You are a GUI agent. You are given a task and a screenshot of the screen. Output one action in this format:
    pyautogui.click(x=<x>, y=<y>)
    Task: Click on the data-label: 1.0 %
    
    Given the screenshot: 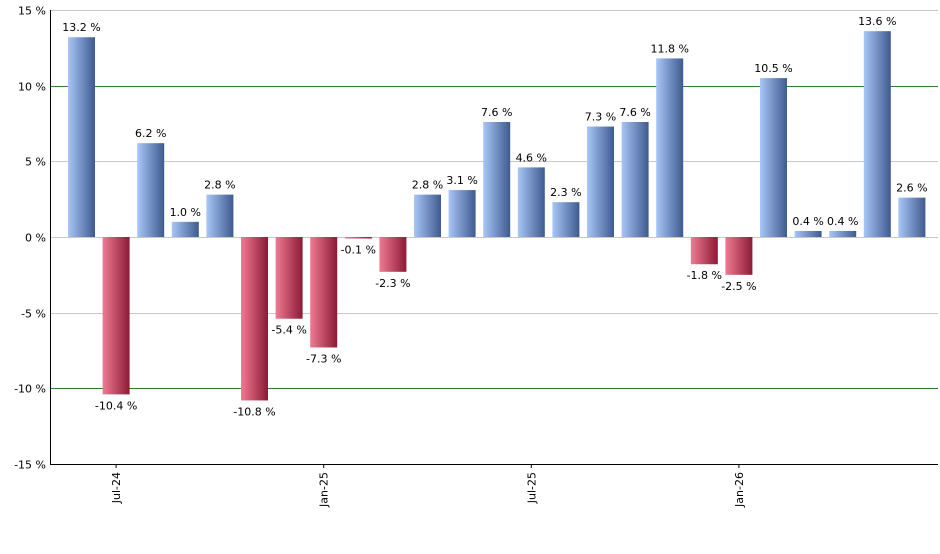 What is the action you would take?
    pyautogui.click(x=185, y=212)
    